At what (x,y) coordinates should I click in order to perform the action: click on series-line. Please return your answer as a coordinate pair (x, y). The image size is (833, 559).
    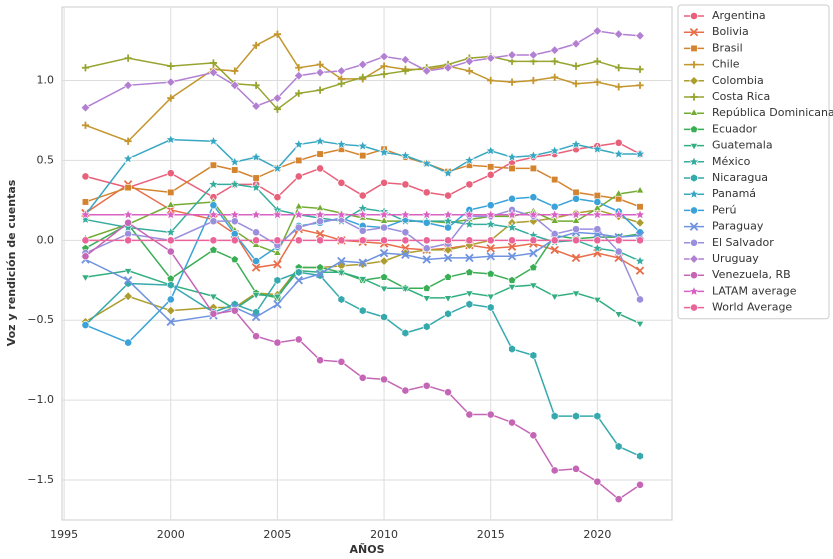
    Looking at the image, I should click on (363, 277).